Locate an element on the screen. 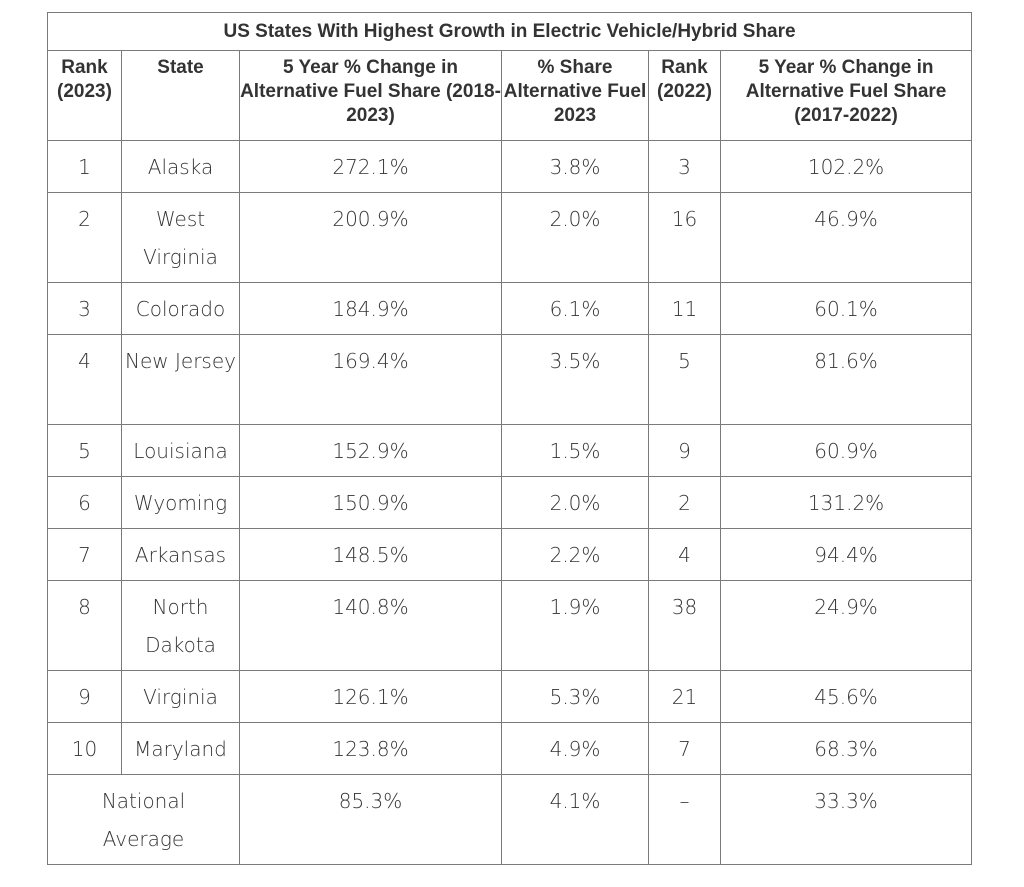  table-row: 4 New Jersey 169.4% 3.5% 5 81.6% is located at coordinates (510, 379).